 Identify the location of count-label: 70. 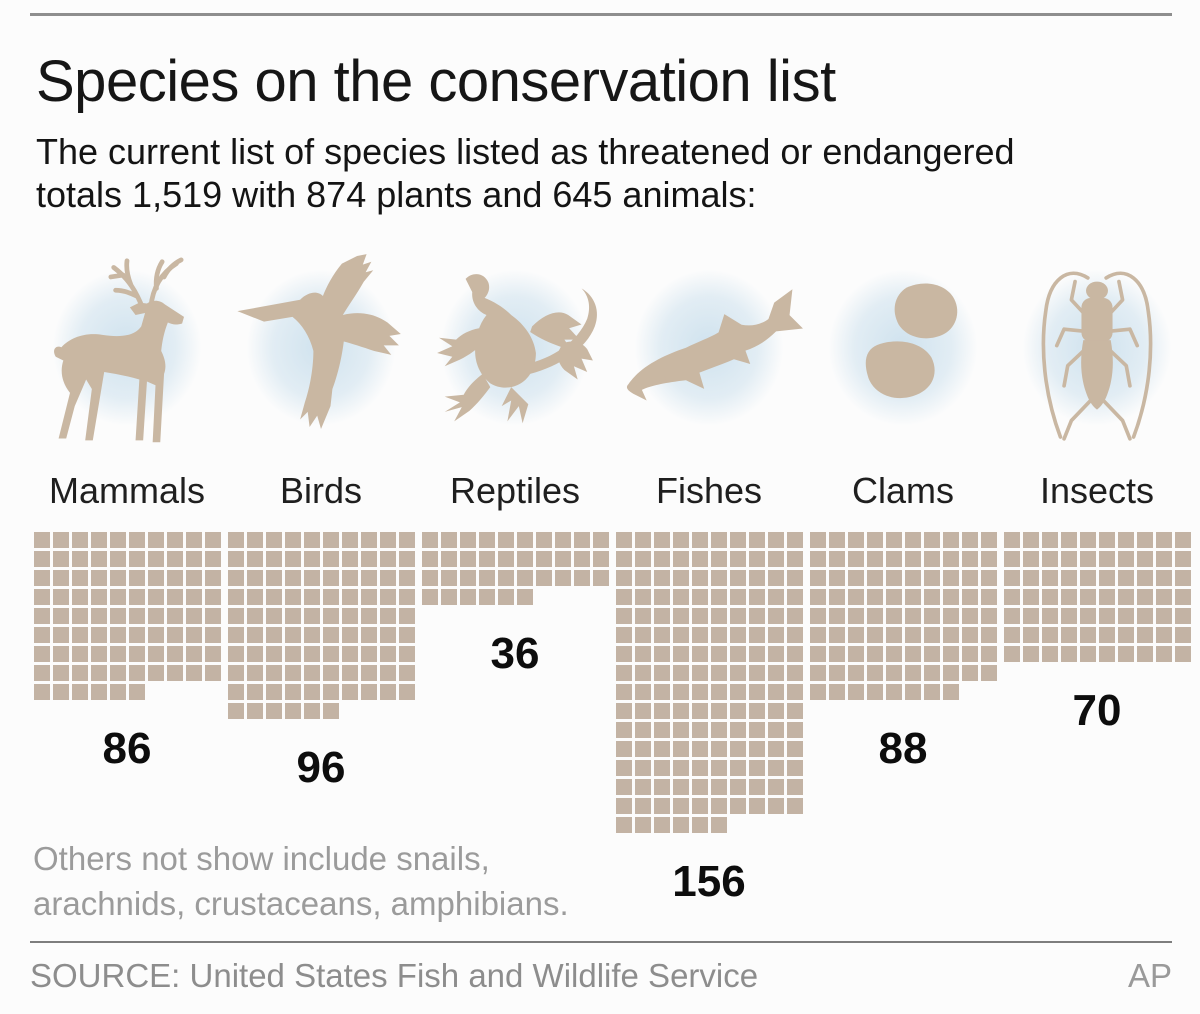
(1097, 710).